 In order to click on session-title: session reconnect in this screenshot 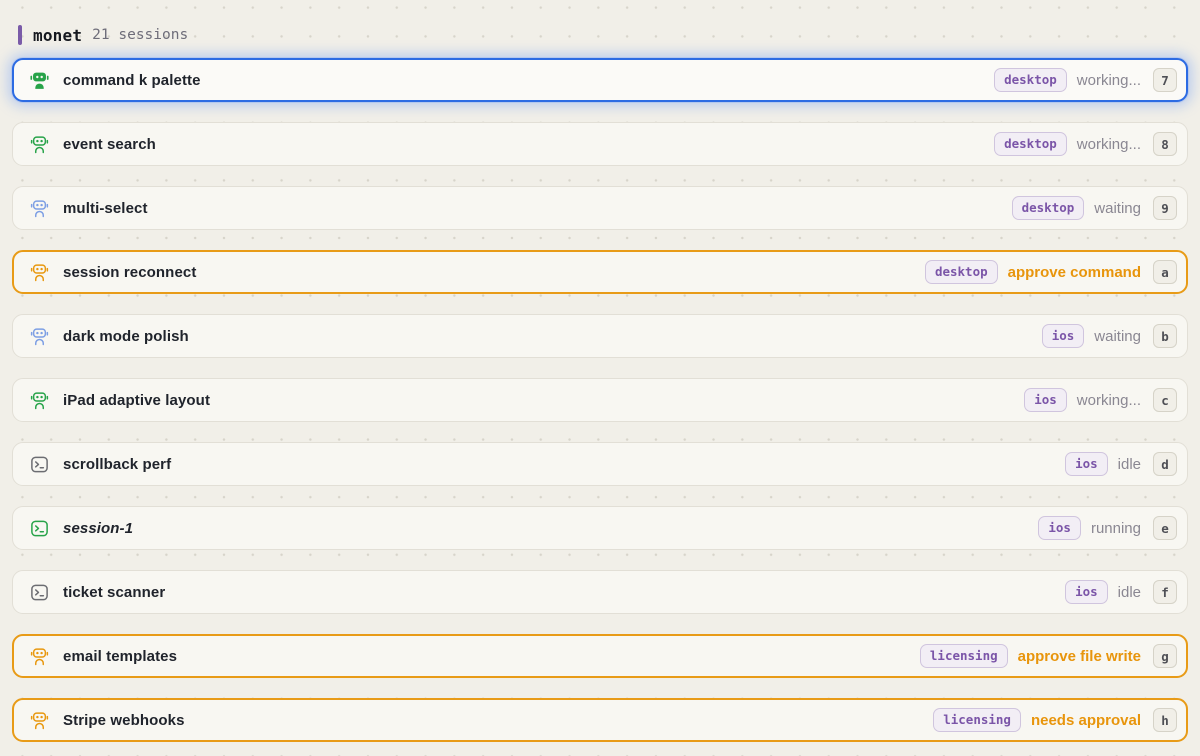, I will do `click(130, 272)`.